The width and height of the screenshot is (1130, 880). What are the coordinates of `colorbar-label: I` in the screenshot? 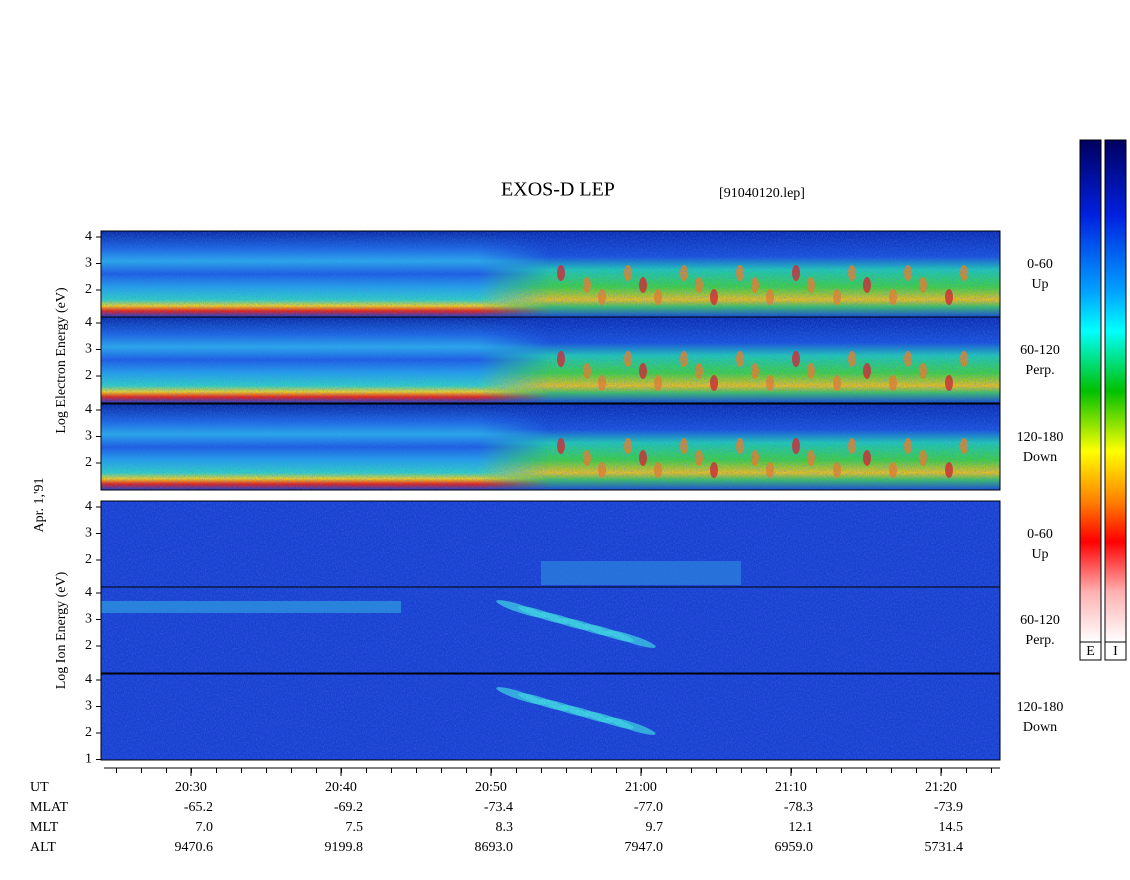 It's located at (1115, 651).